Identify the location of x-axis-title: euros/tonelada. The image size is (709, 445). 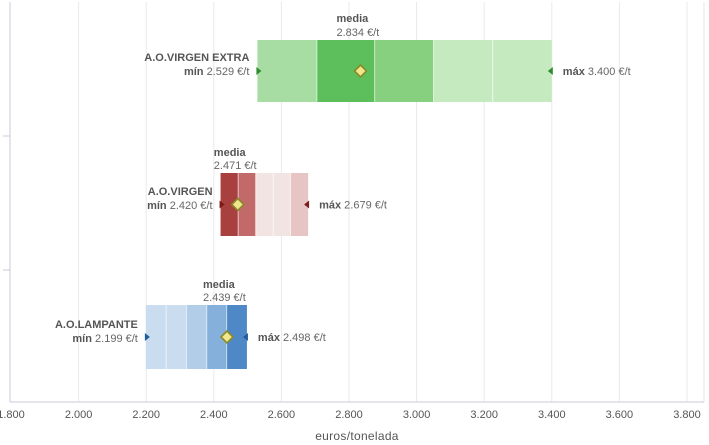
(357, 436).